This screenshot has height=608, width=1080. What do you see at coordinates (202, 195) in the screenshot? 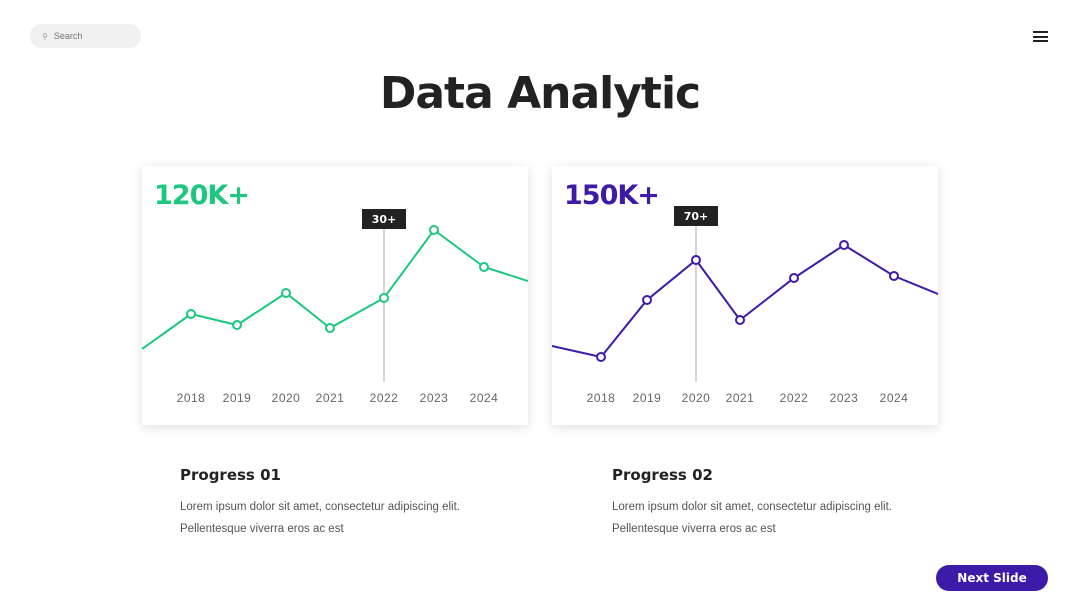
I see `chart-total: 120K+` at bounding box center [202, 195].